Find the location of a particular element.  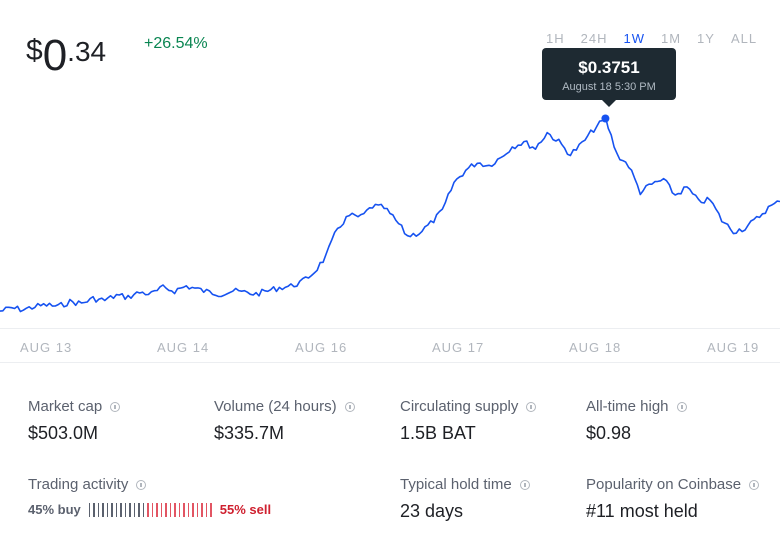

tooltip-arrow is located at coordinates (609, 103).